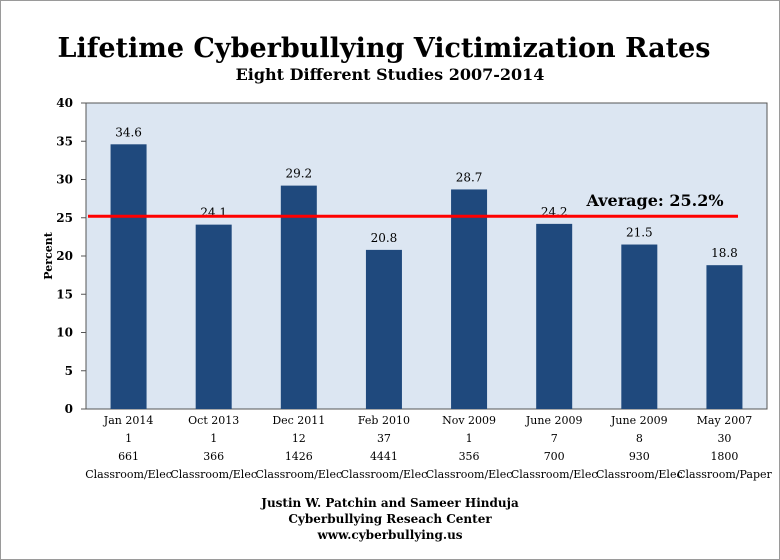 The image size is (780, 560). I want to click on x-category-detail: 1426, so click(299, 456).